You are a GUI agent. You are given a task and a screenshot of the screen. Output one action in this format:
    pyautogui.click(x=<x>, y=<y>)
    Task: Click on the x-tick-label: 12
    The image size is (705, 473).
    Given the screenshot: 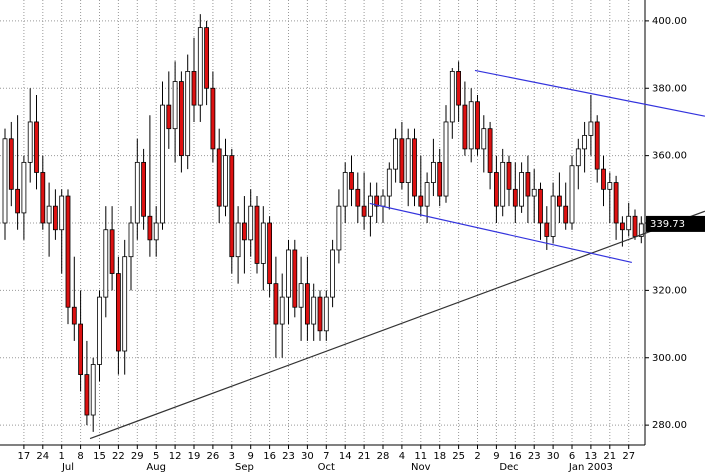 What is the action you would take?
    pyautogui.click(x=175, y=456)
    